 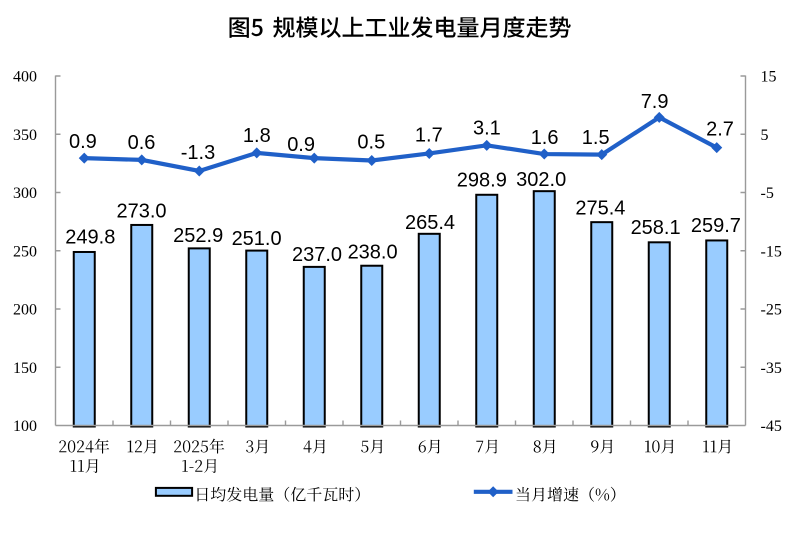 I want to click on svg-text: 238.0, so click(x=373, y=253).